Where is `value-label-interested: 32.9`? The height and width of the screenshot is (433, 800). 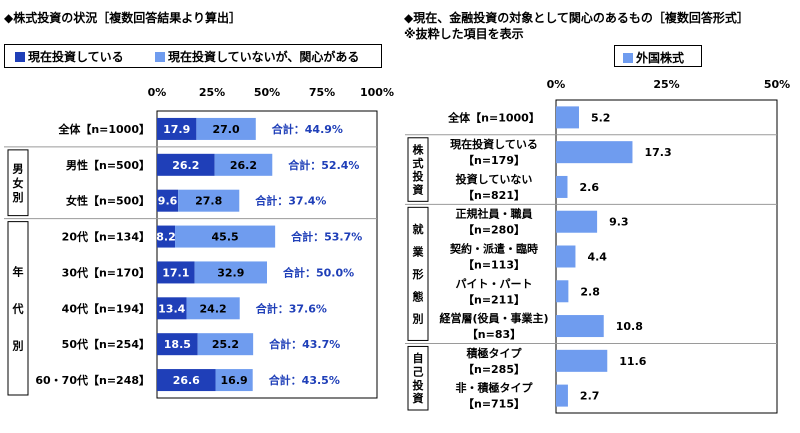
value-label-interested: 32.9 is located at coordinates (230, 272).